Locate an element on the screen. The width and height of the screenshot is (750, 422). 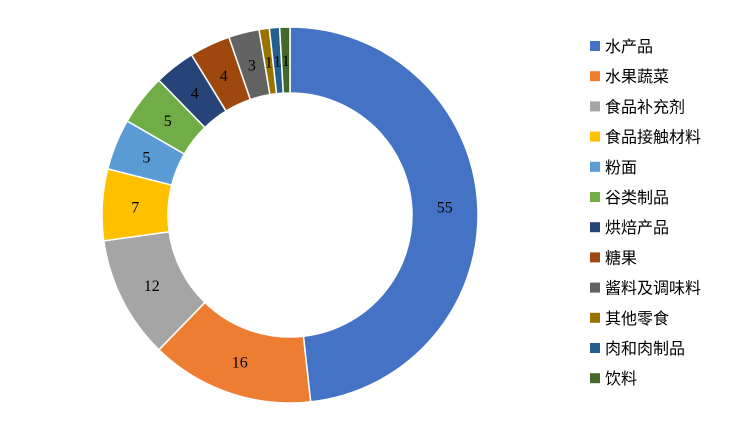
legend-item-6: 谷类制品 is located at coordinates (629, 197).